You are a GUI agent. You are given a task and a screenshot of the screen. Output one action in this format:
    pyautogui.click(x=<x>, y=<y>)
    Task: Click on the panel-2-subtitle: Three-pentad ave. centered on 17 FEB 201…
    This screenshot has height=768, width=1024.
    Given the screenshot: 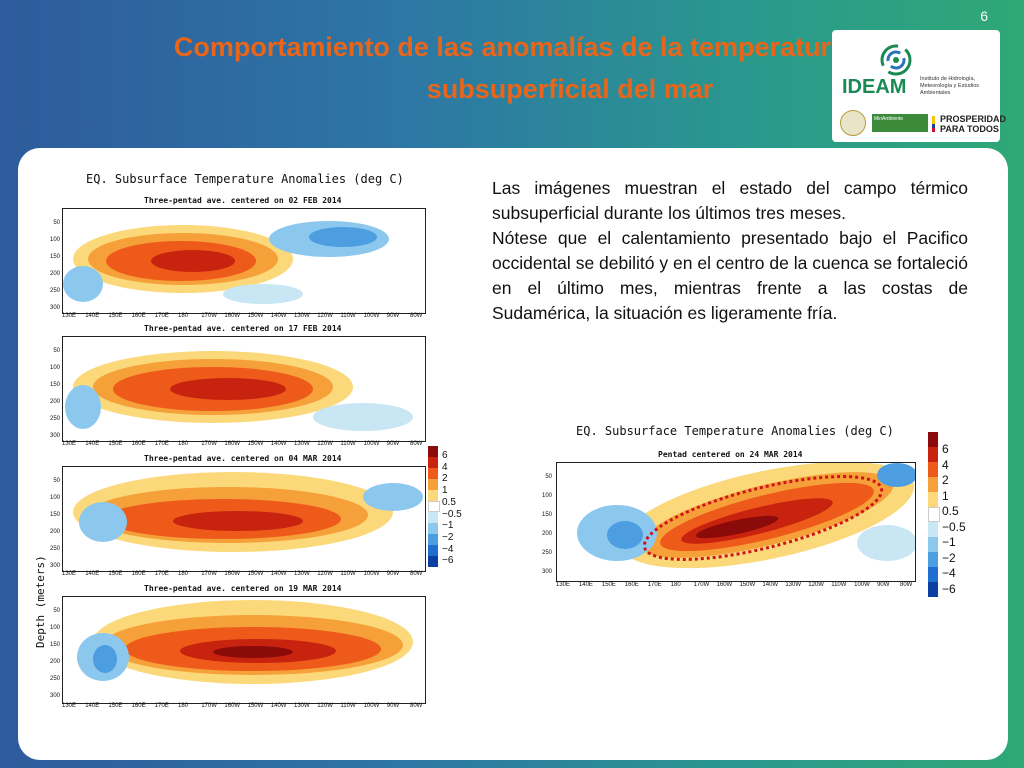 What is the action you would take?
    pyautogui.click(x=243, y=328)
    